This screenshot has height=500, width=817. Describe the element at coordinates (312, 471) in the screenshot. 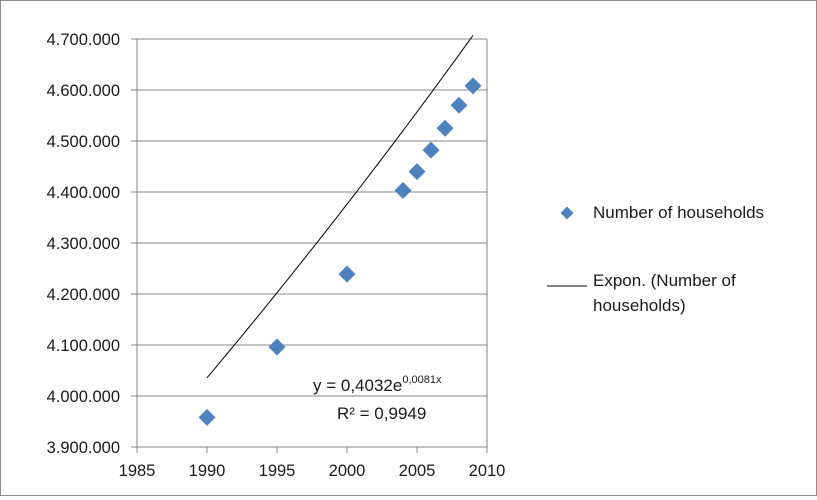

I see `x-tick-labels: 1985 1990 1995 2000 2005 2010` at that location.